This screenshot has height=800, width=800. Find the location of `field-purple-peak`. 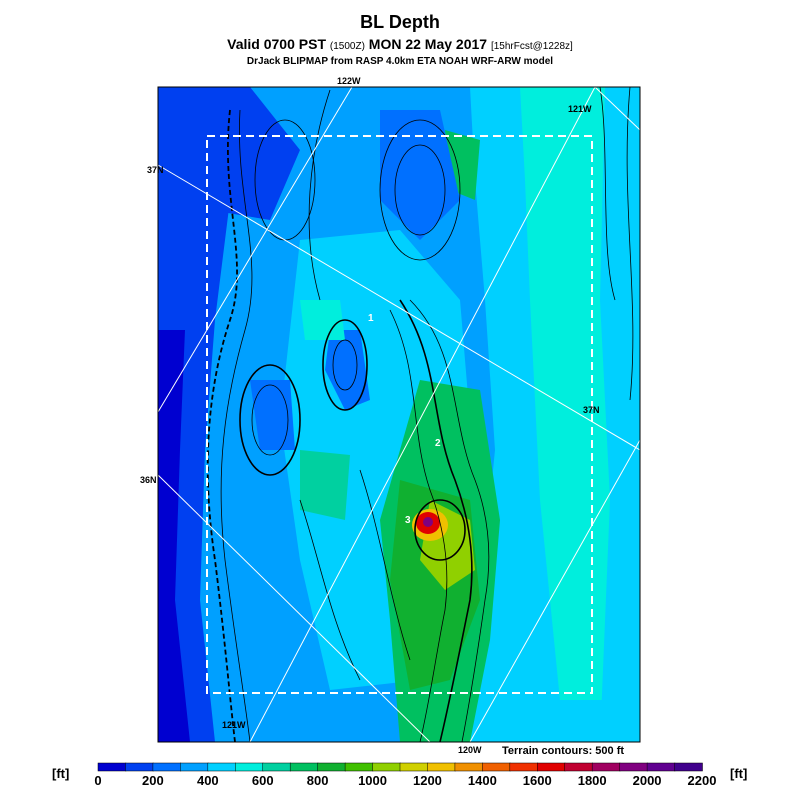

field-purple-peak is located at coordinates (428, 522).